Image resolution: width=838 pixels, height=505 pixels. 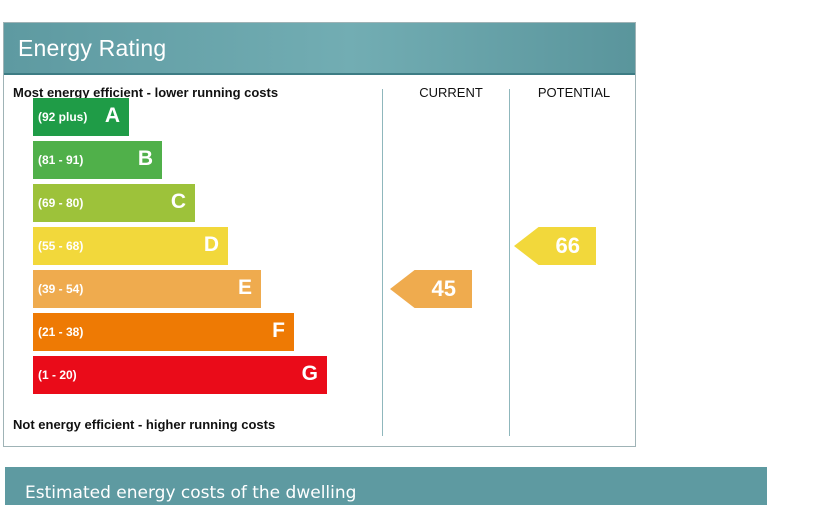 What do you see at coordinates (61, 289) in the screenshot?
I see `band-range-label: (39 - 54)` at bounding box center [61, 289].